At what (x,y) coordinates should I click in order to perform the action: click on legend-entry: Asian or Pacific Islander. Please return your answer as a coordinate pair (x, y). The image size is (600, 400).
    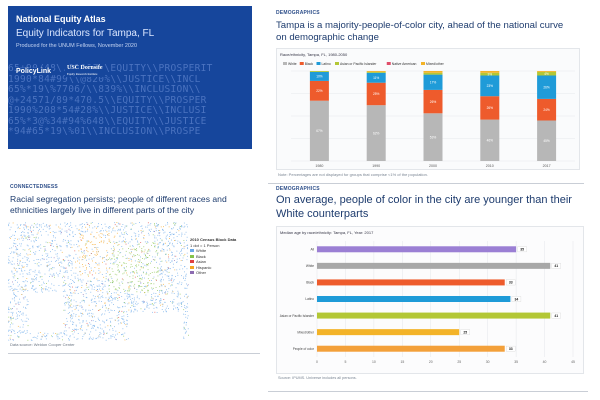
    Looking at the image, I should click on (356, 64).